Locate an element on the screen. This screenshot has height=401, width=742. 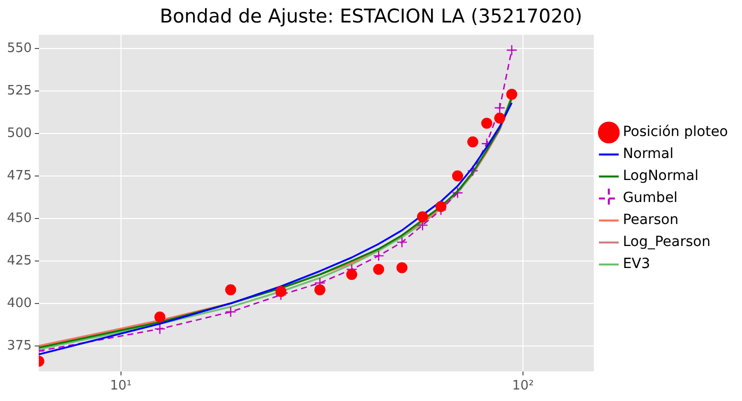
y-tick-label: 475 is located at coordinates (19, 176).